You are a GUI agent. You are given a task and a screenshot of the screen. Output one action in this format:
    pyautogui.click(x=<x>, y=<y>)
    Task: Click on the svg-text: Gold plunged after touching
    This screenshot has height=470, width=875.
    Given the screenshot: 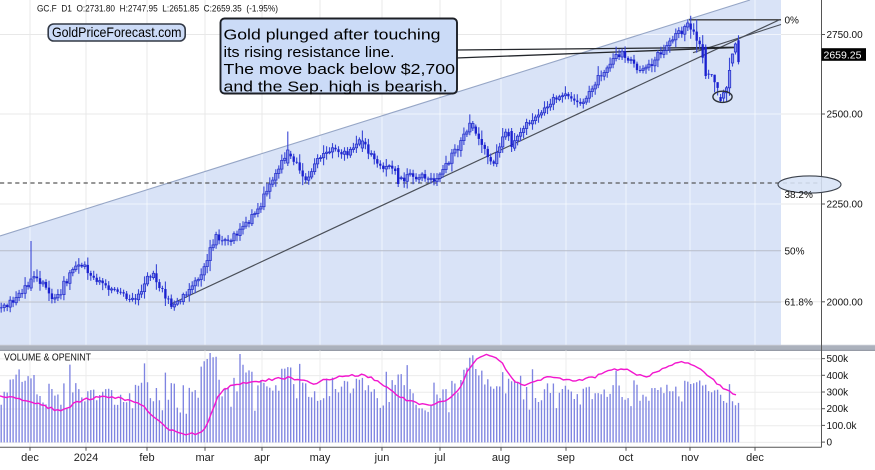 What is the action you would take?
    pyautogui.click(x=332, y=34)
    